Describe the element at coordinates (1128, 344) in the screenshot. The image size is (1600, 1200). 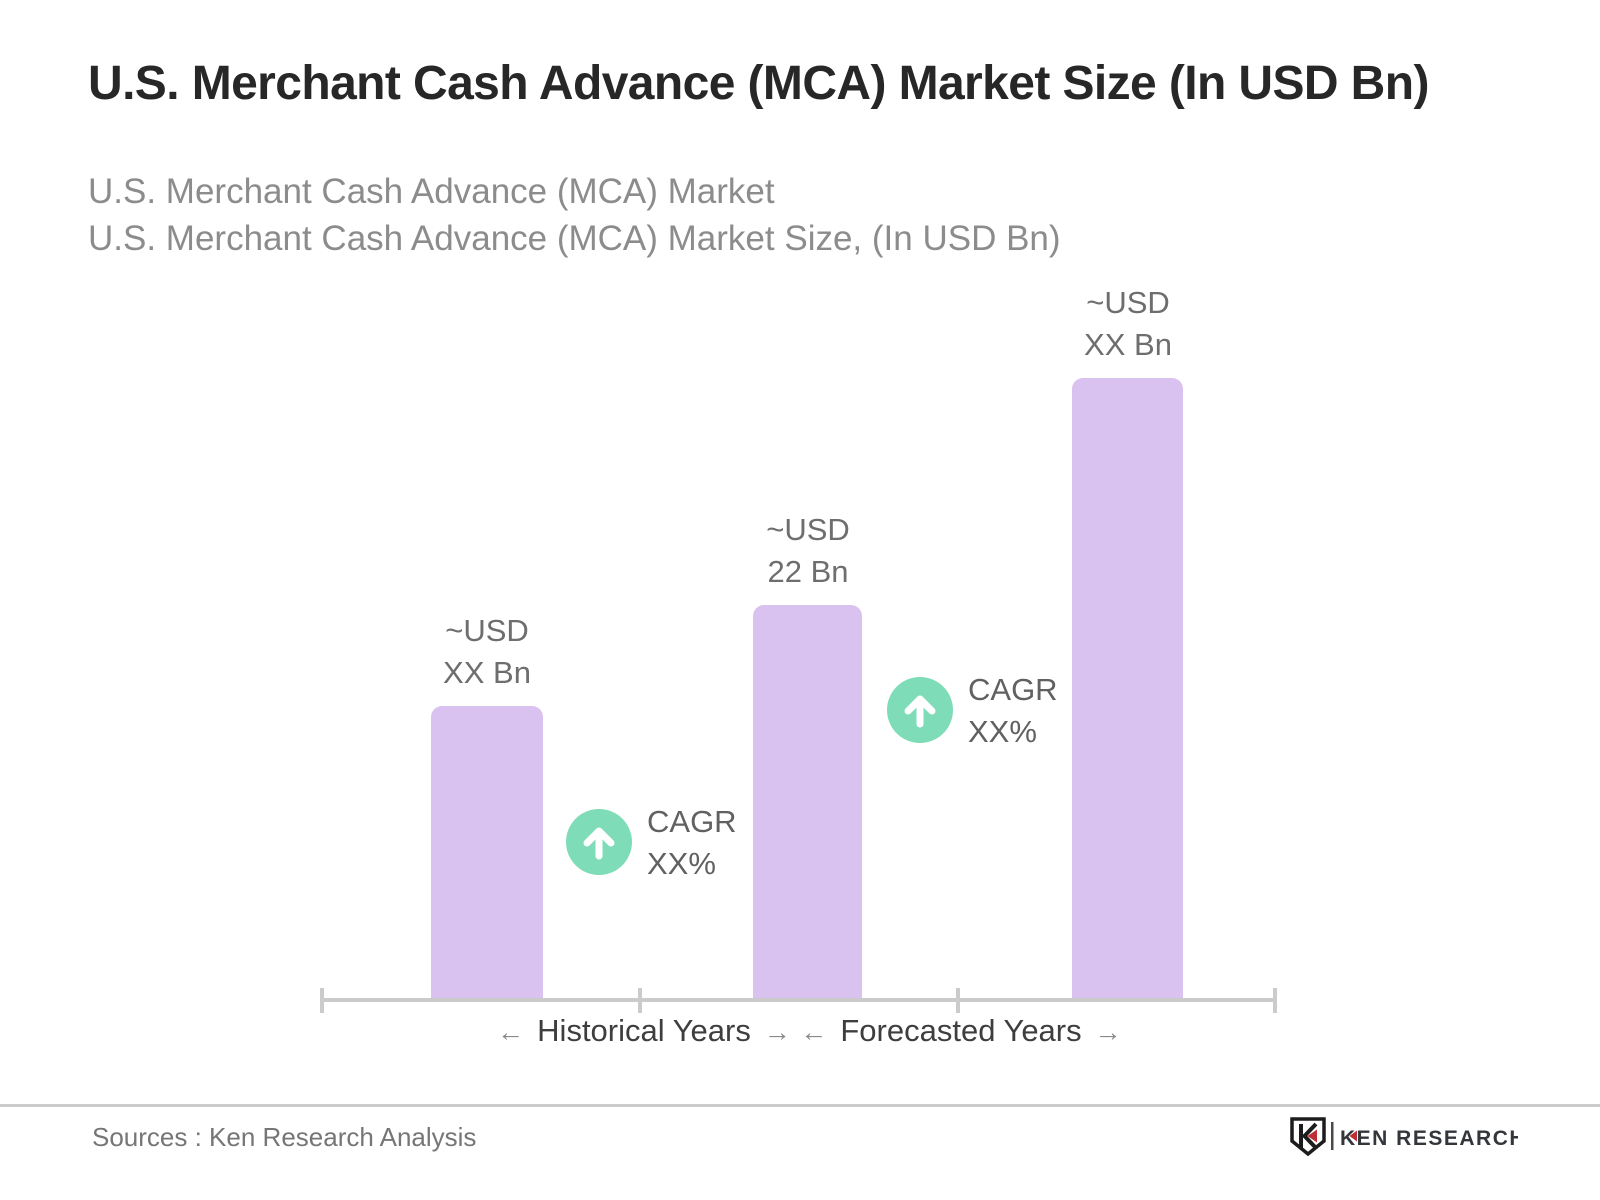
I see `bar3-label-line2: XX Bn` at that location.